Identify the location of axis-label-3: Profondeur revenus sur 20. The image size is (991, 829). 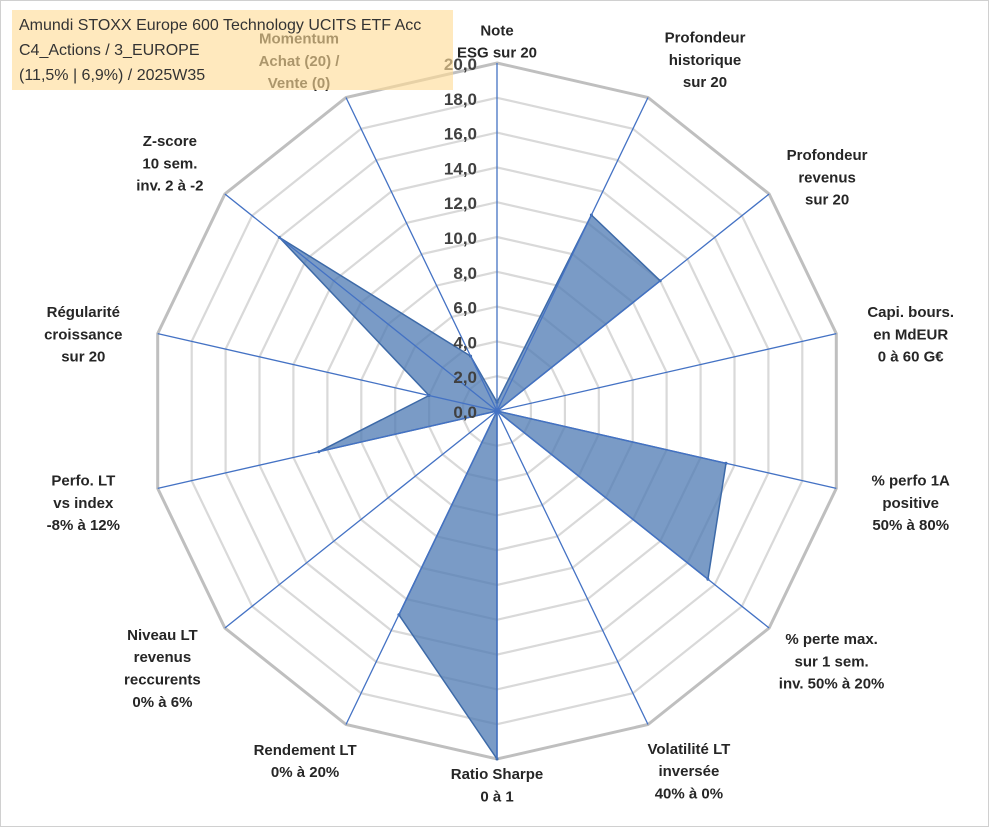
(827, 178).